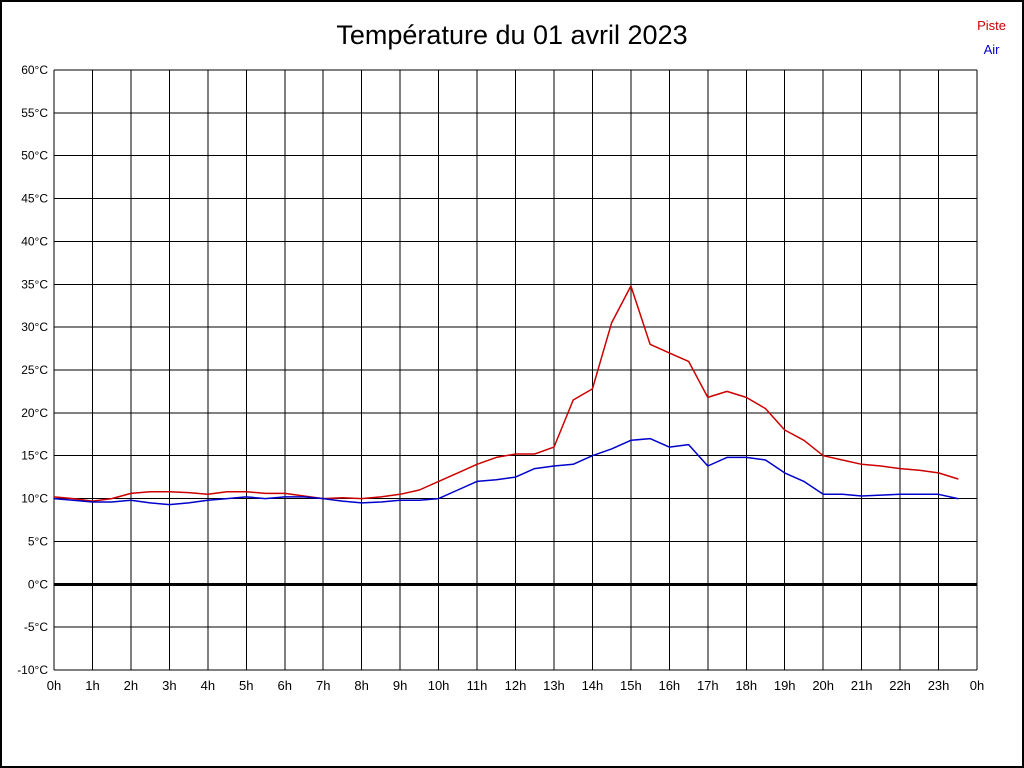 The image size is (1024, 768). I want to click on x-tick-label: 19h, so click(785, 685).